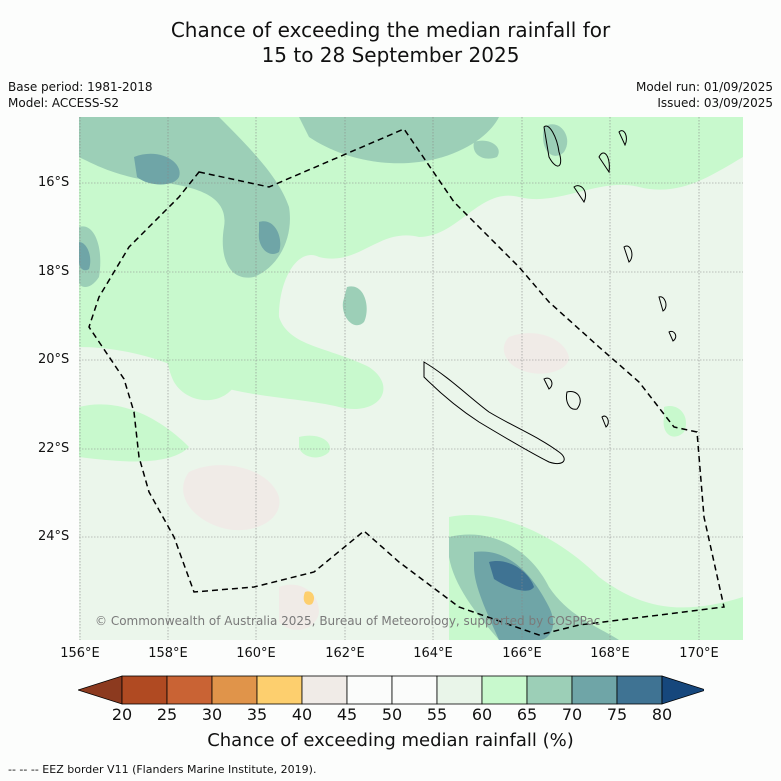  I want to click on colorbar-tick-label: 40, so click(302, 714).